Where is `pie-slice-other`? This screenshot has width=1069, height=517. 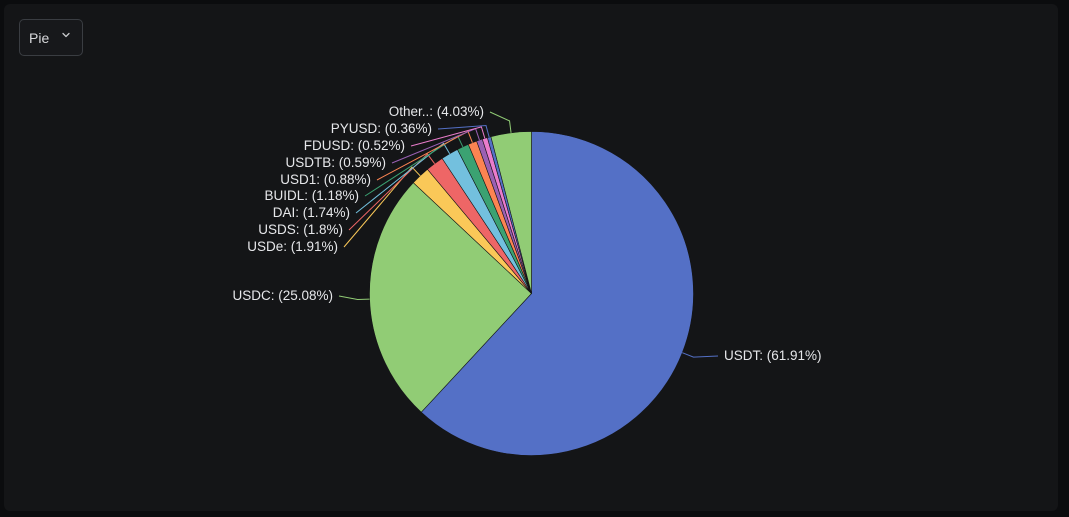 pie-slice-other is located at coordinates (511, 212).